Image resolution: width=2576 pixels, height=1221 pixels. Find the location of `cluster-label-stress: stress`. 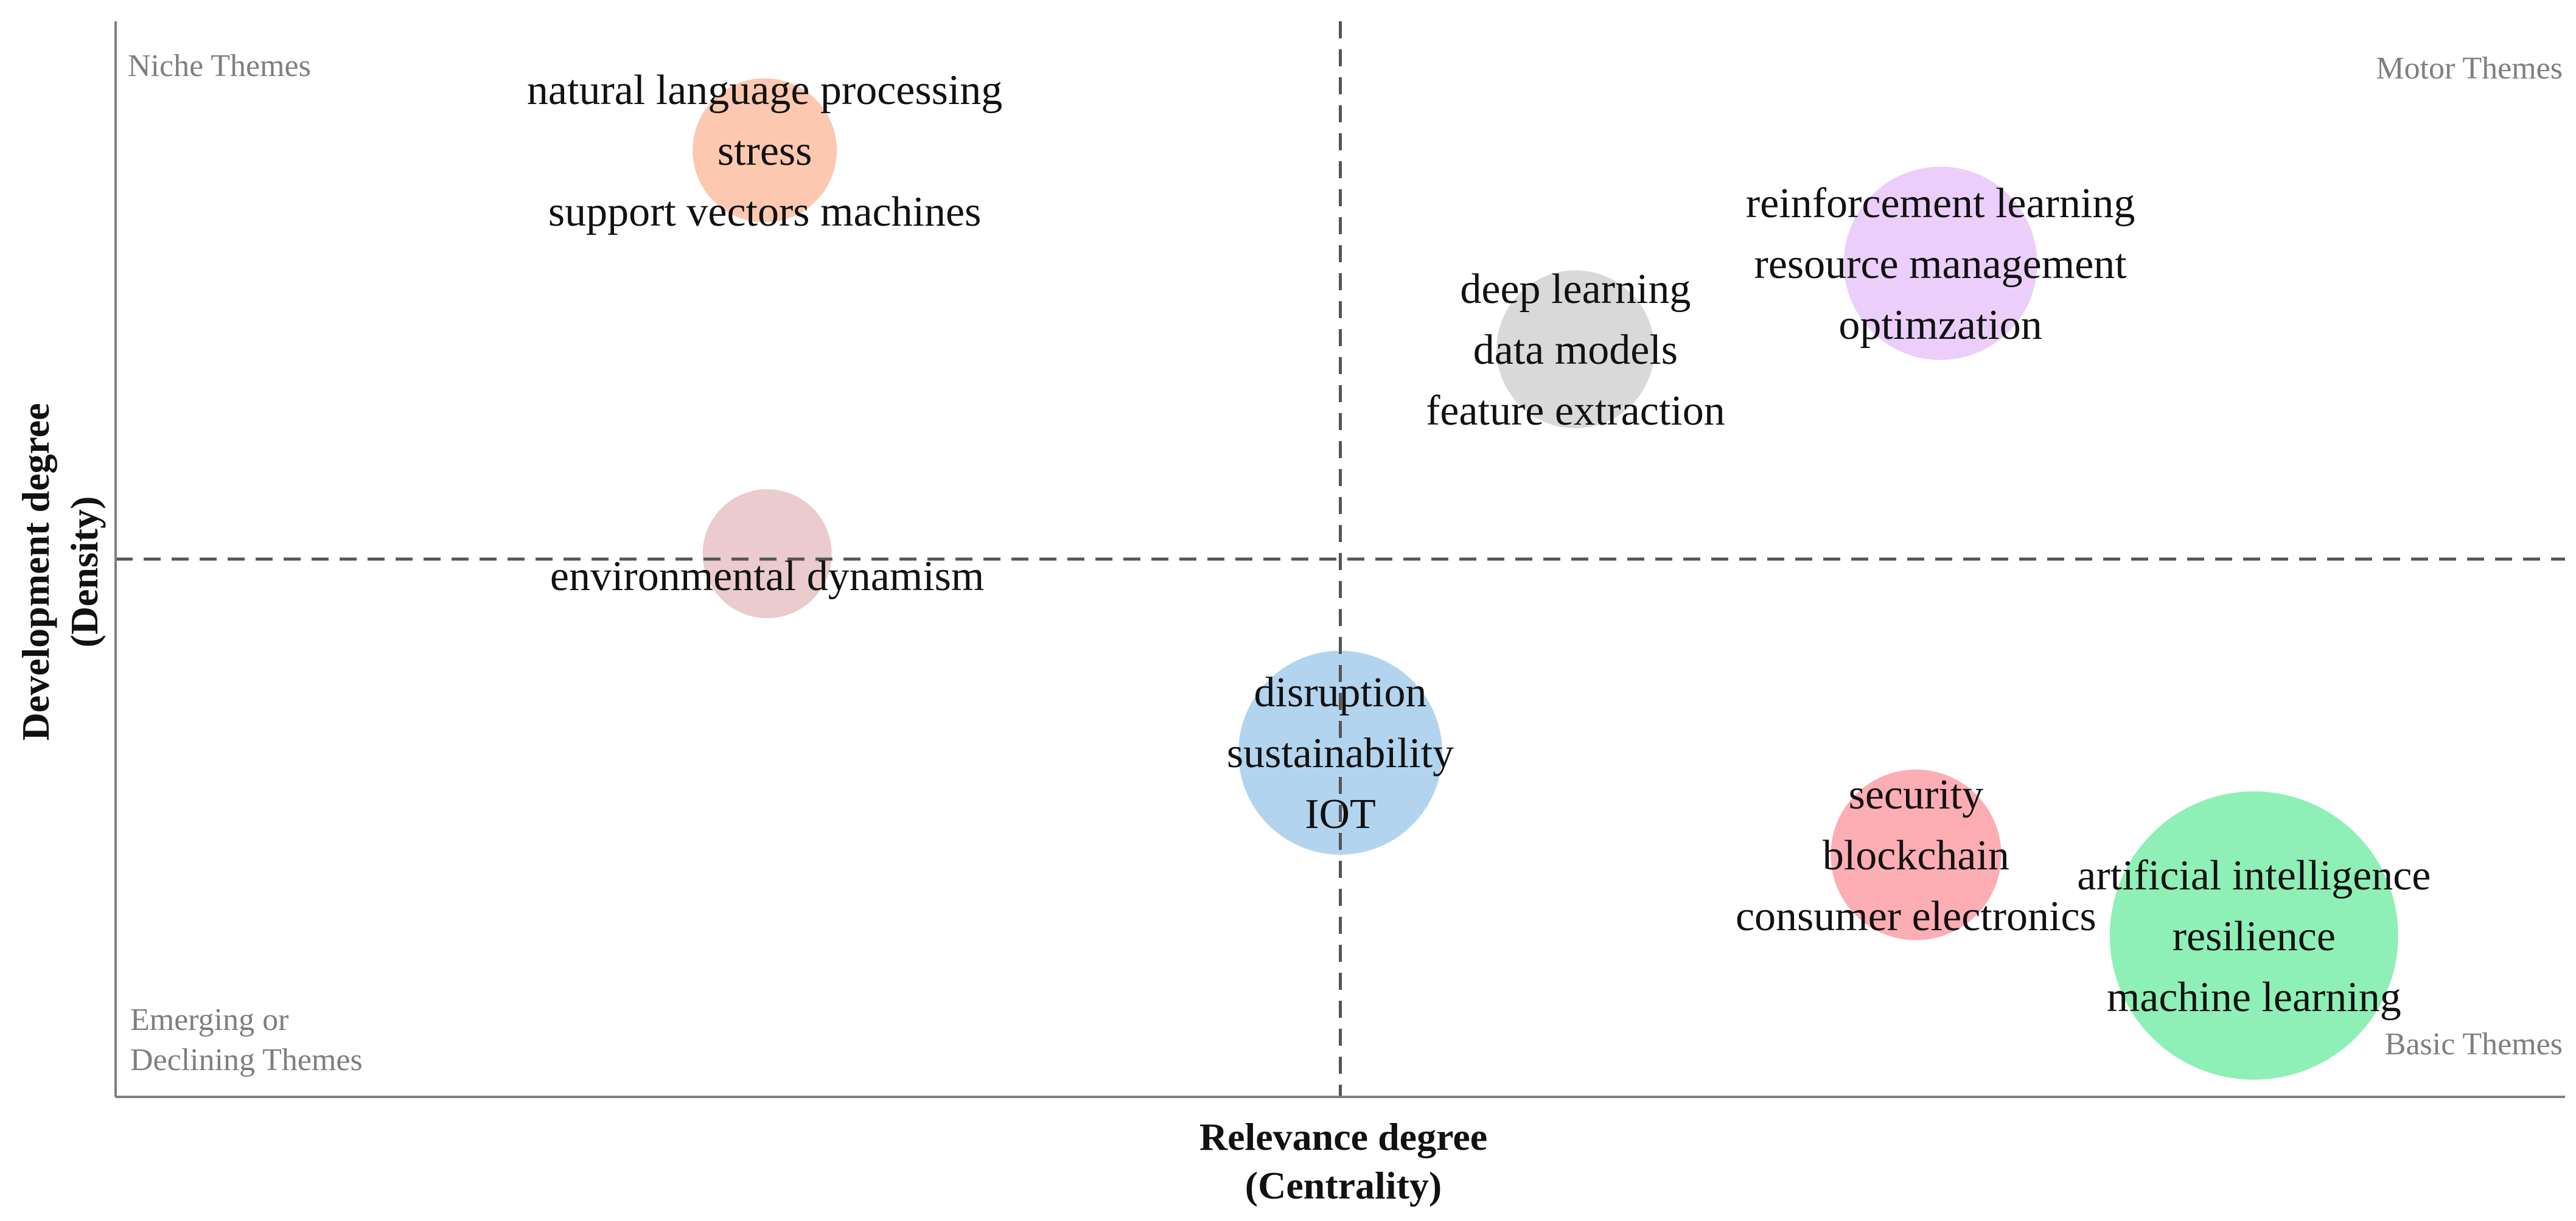

cluster-label-stress: stress is located at coordinates (764, 151).